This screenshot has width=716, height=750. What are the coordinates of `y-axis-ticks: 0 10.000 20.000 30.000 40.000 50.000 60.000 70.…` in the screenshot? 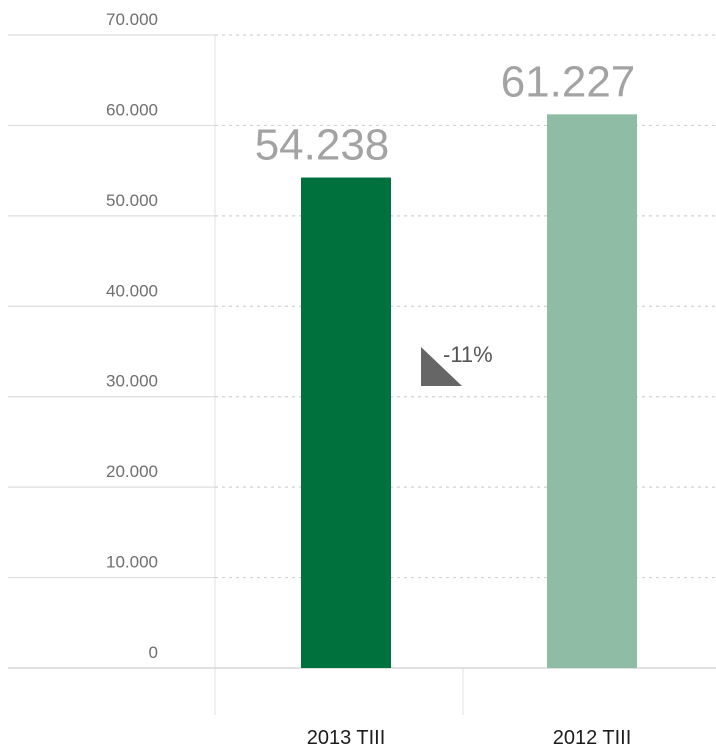 It's located at (132, 336).